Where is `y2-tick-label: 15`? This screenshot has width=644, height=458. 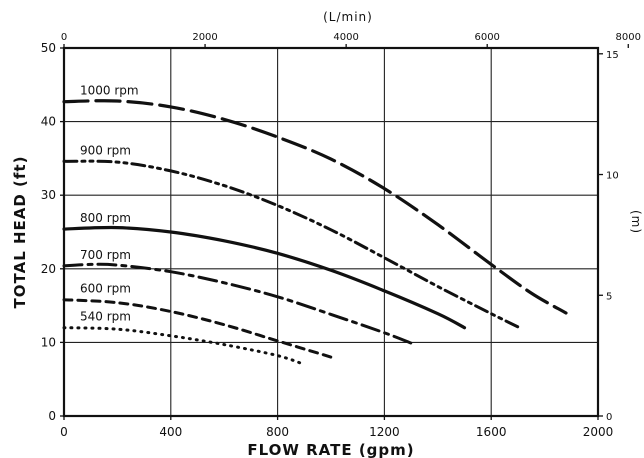
y2-tick-label: 15 is located at coordinates (612, 55).